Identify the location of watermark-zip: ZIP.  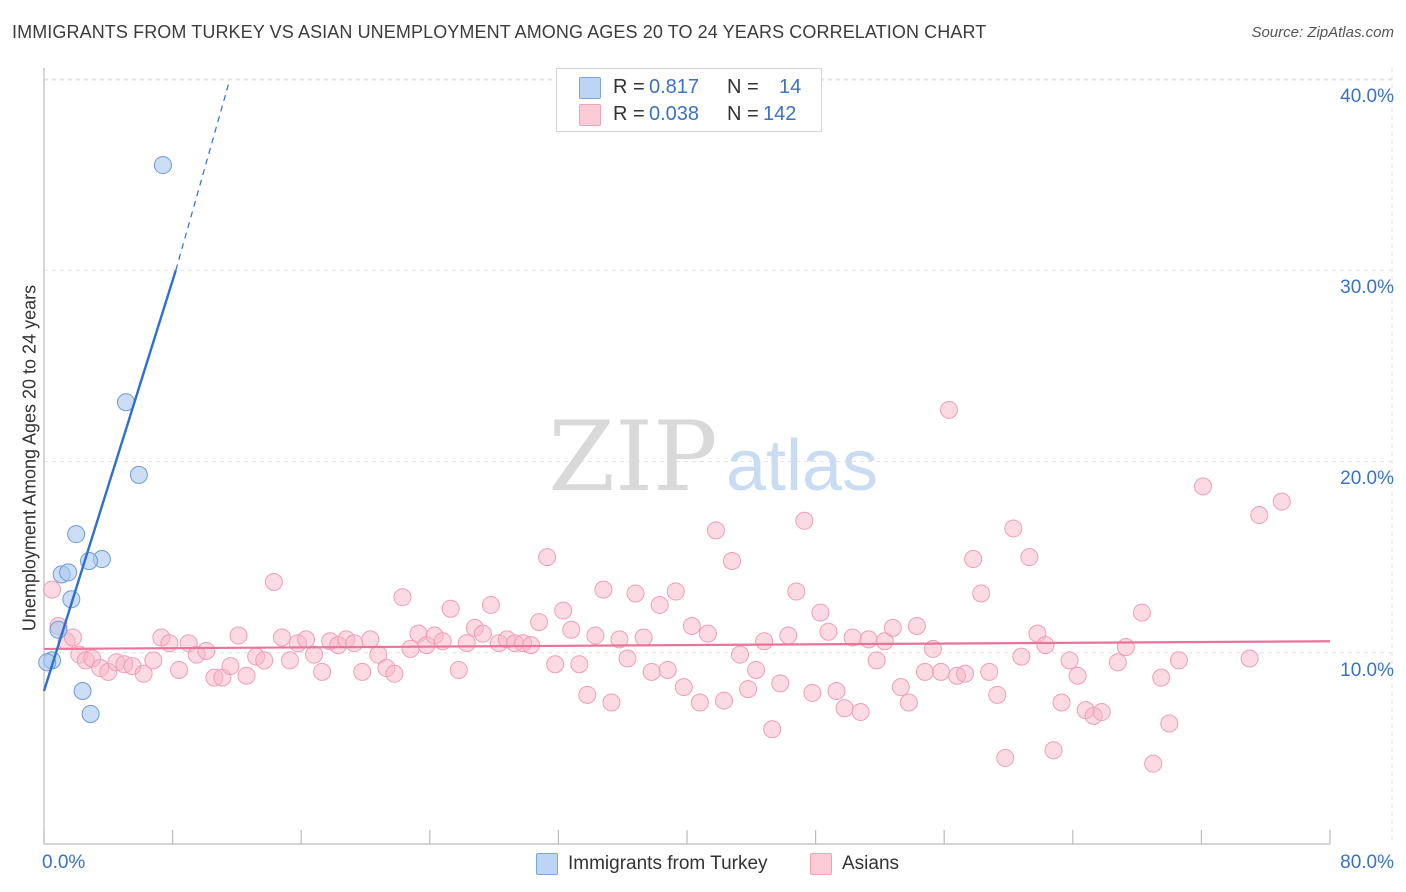
(632, 457).